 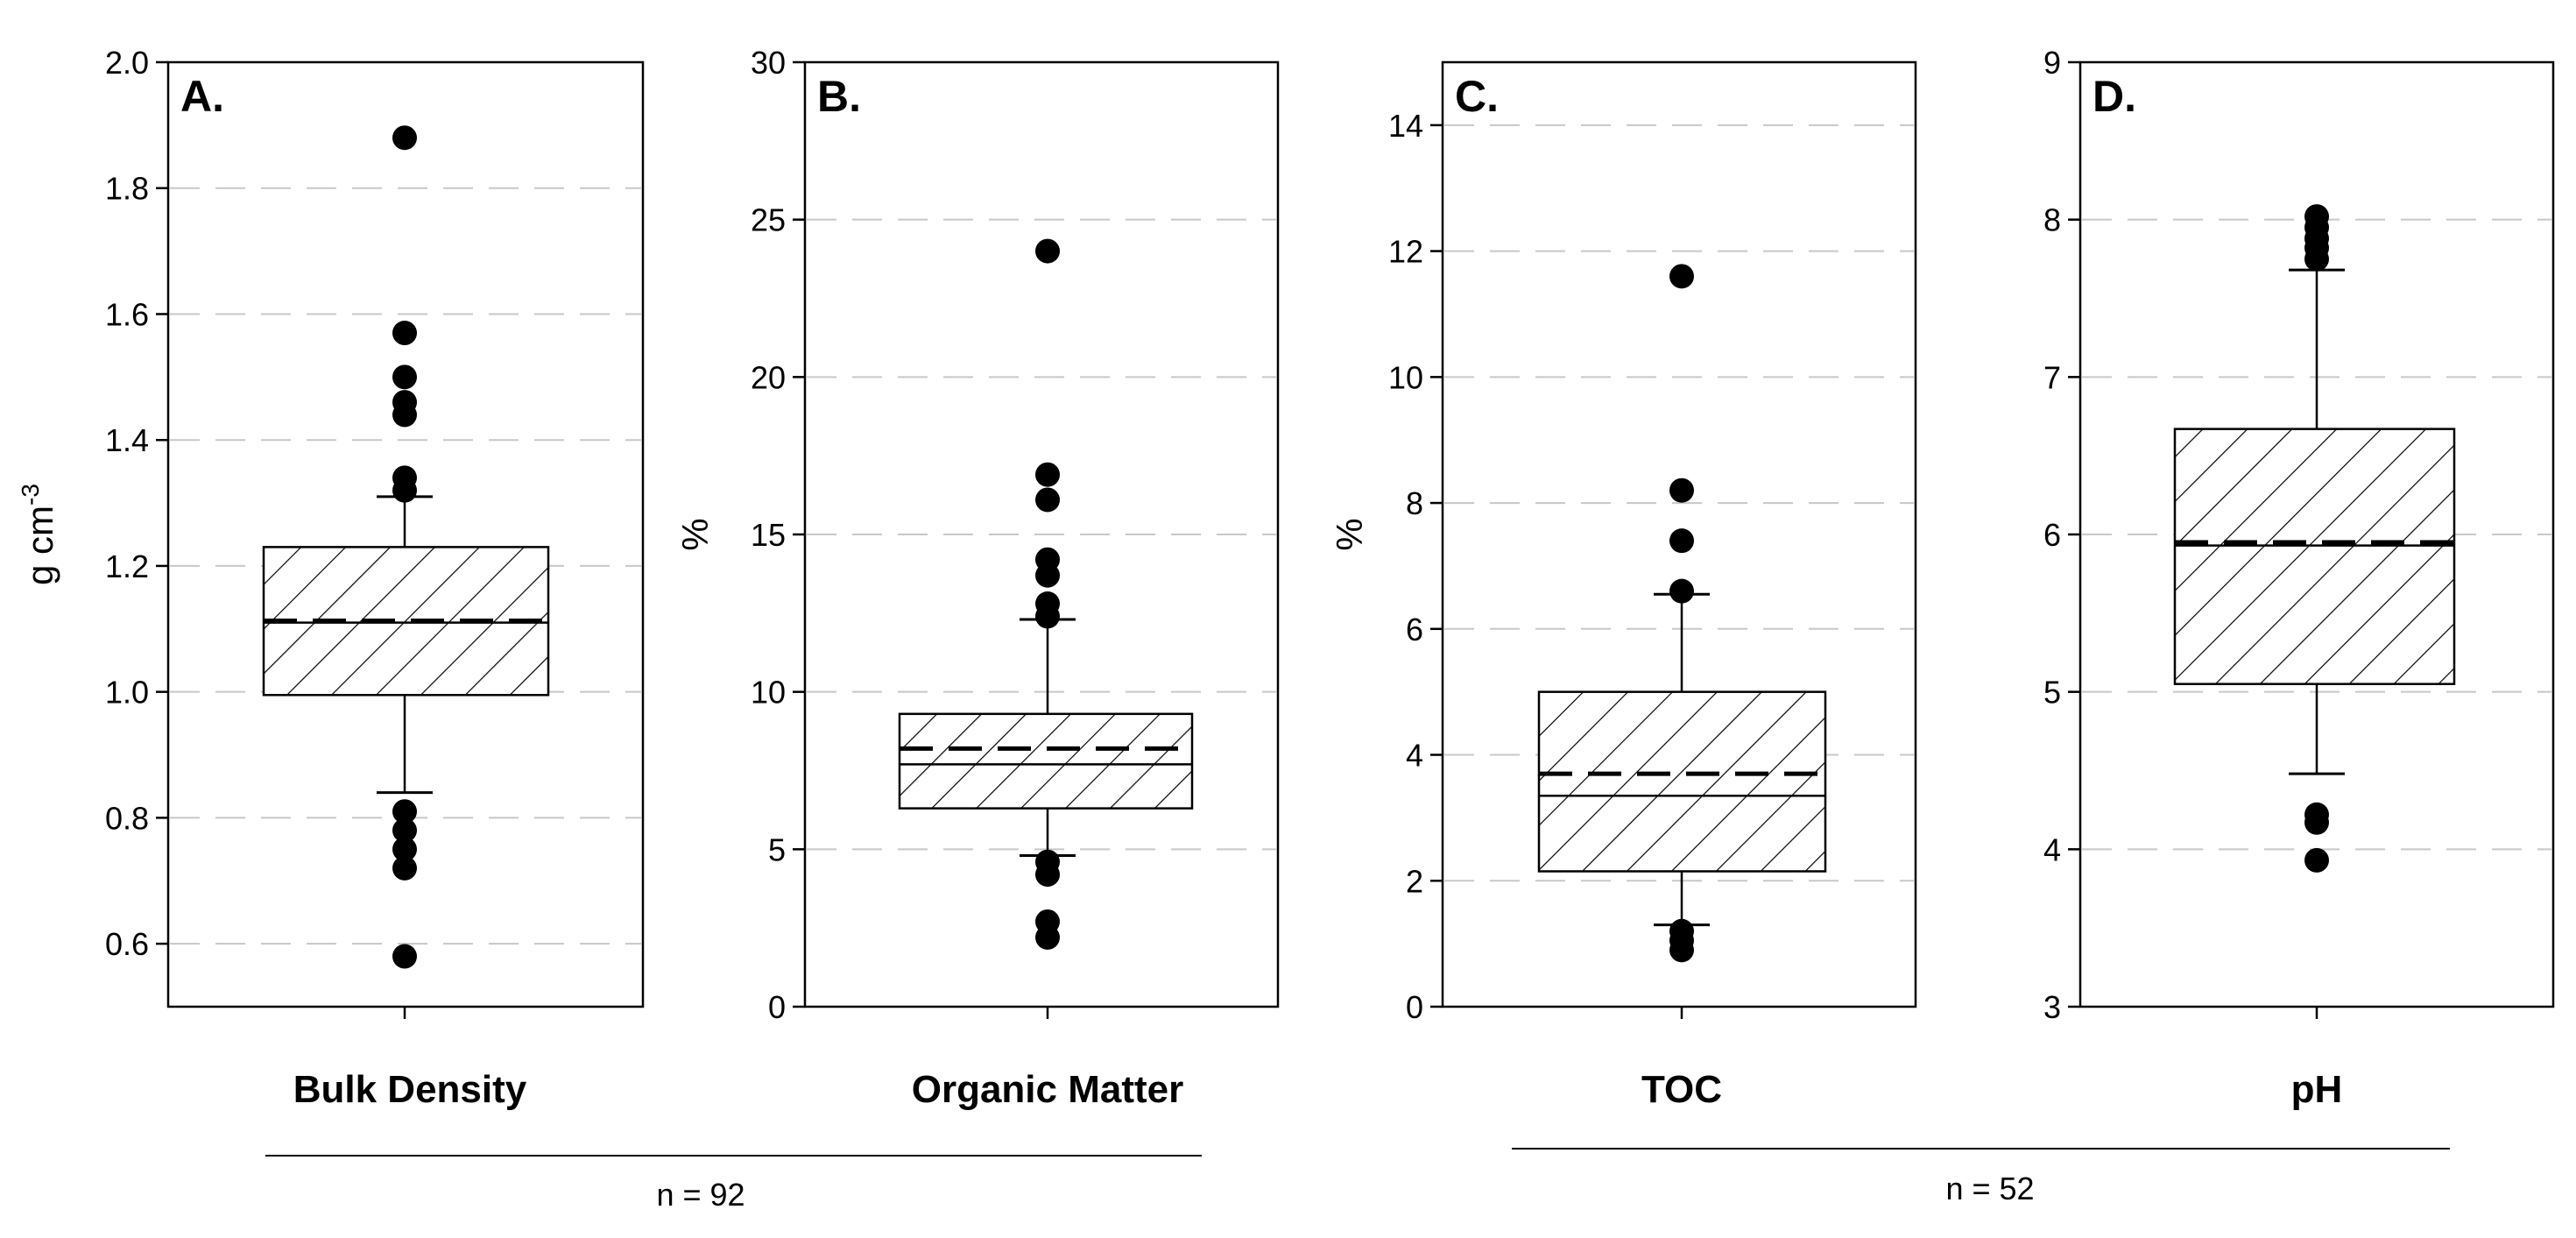 What do you see at coordinates (38, 534) in the screenshot?
I see `y-axis-label-a: g cm-3` at bounding box center [38, 534].